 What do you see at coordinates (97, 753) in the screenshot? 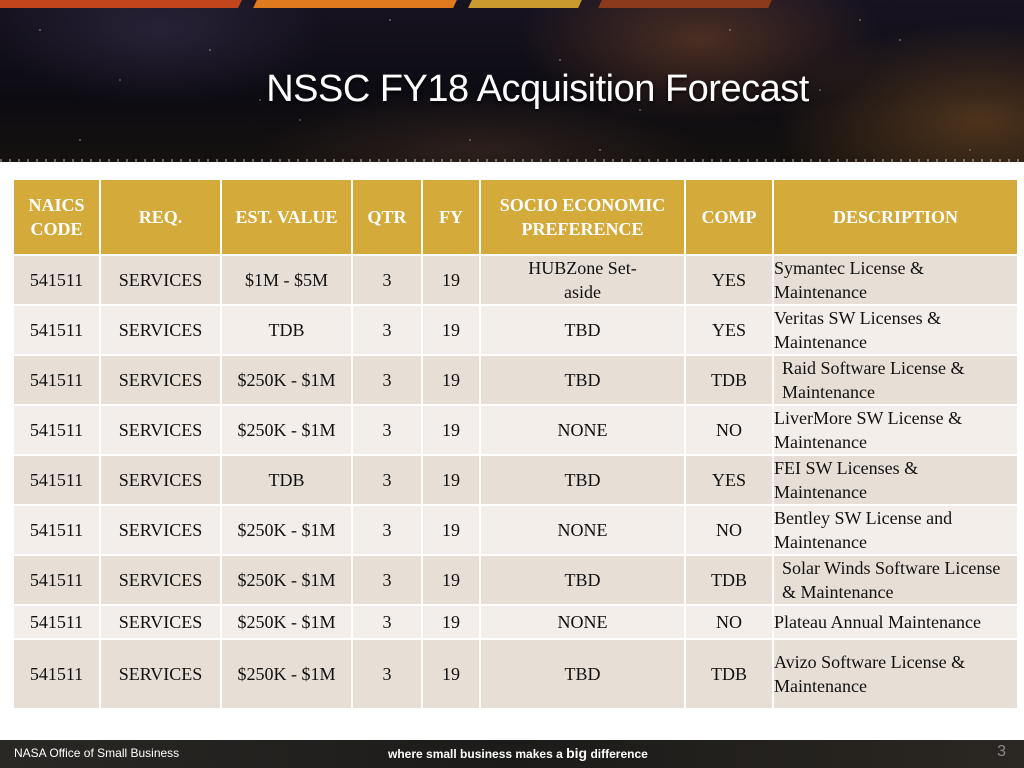
I see `footer-org-name: NASA Office of Small Business` at bounding box center [97, 753].